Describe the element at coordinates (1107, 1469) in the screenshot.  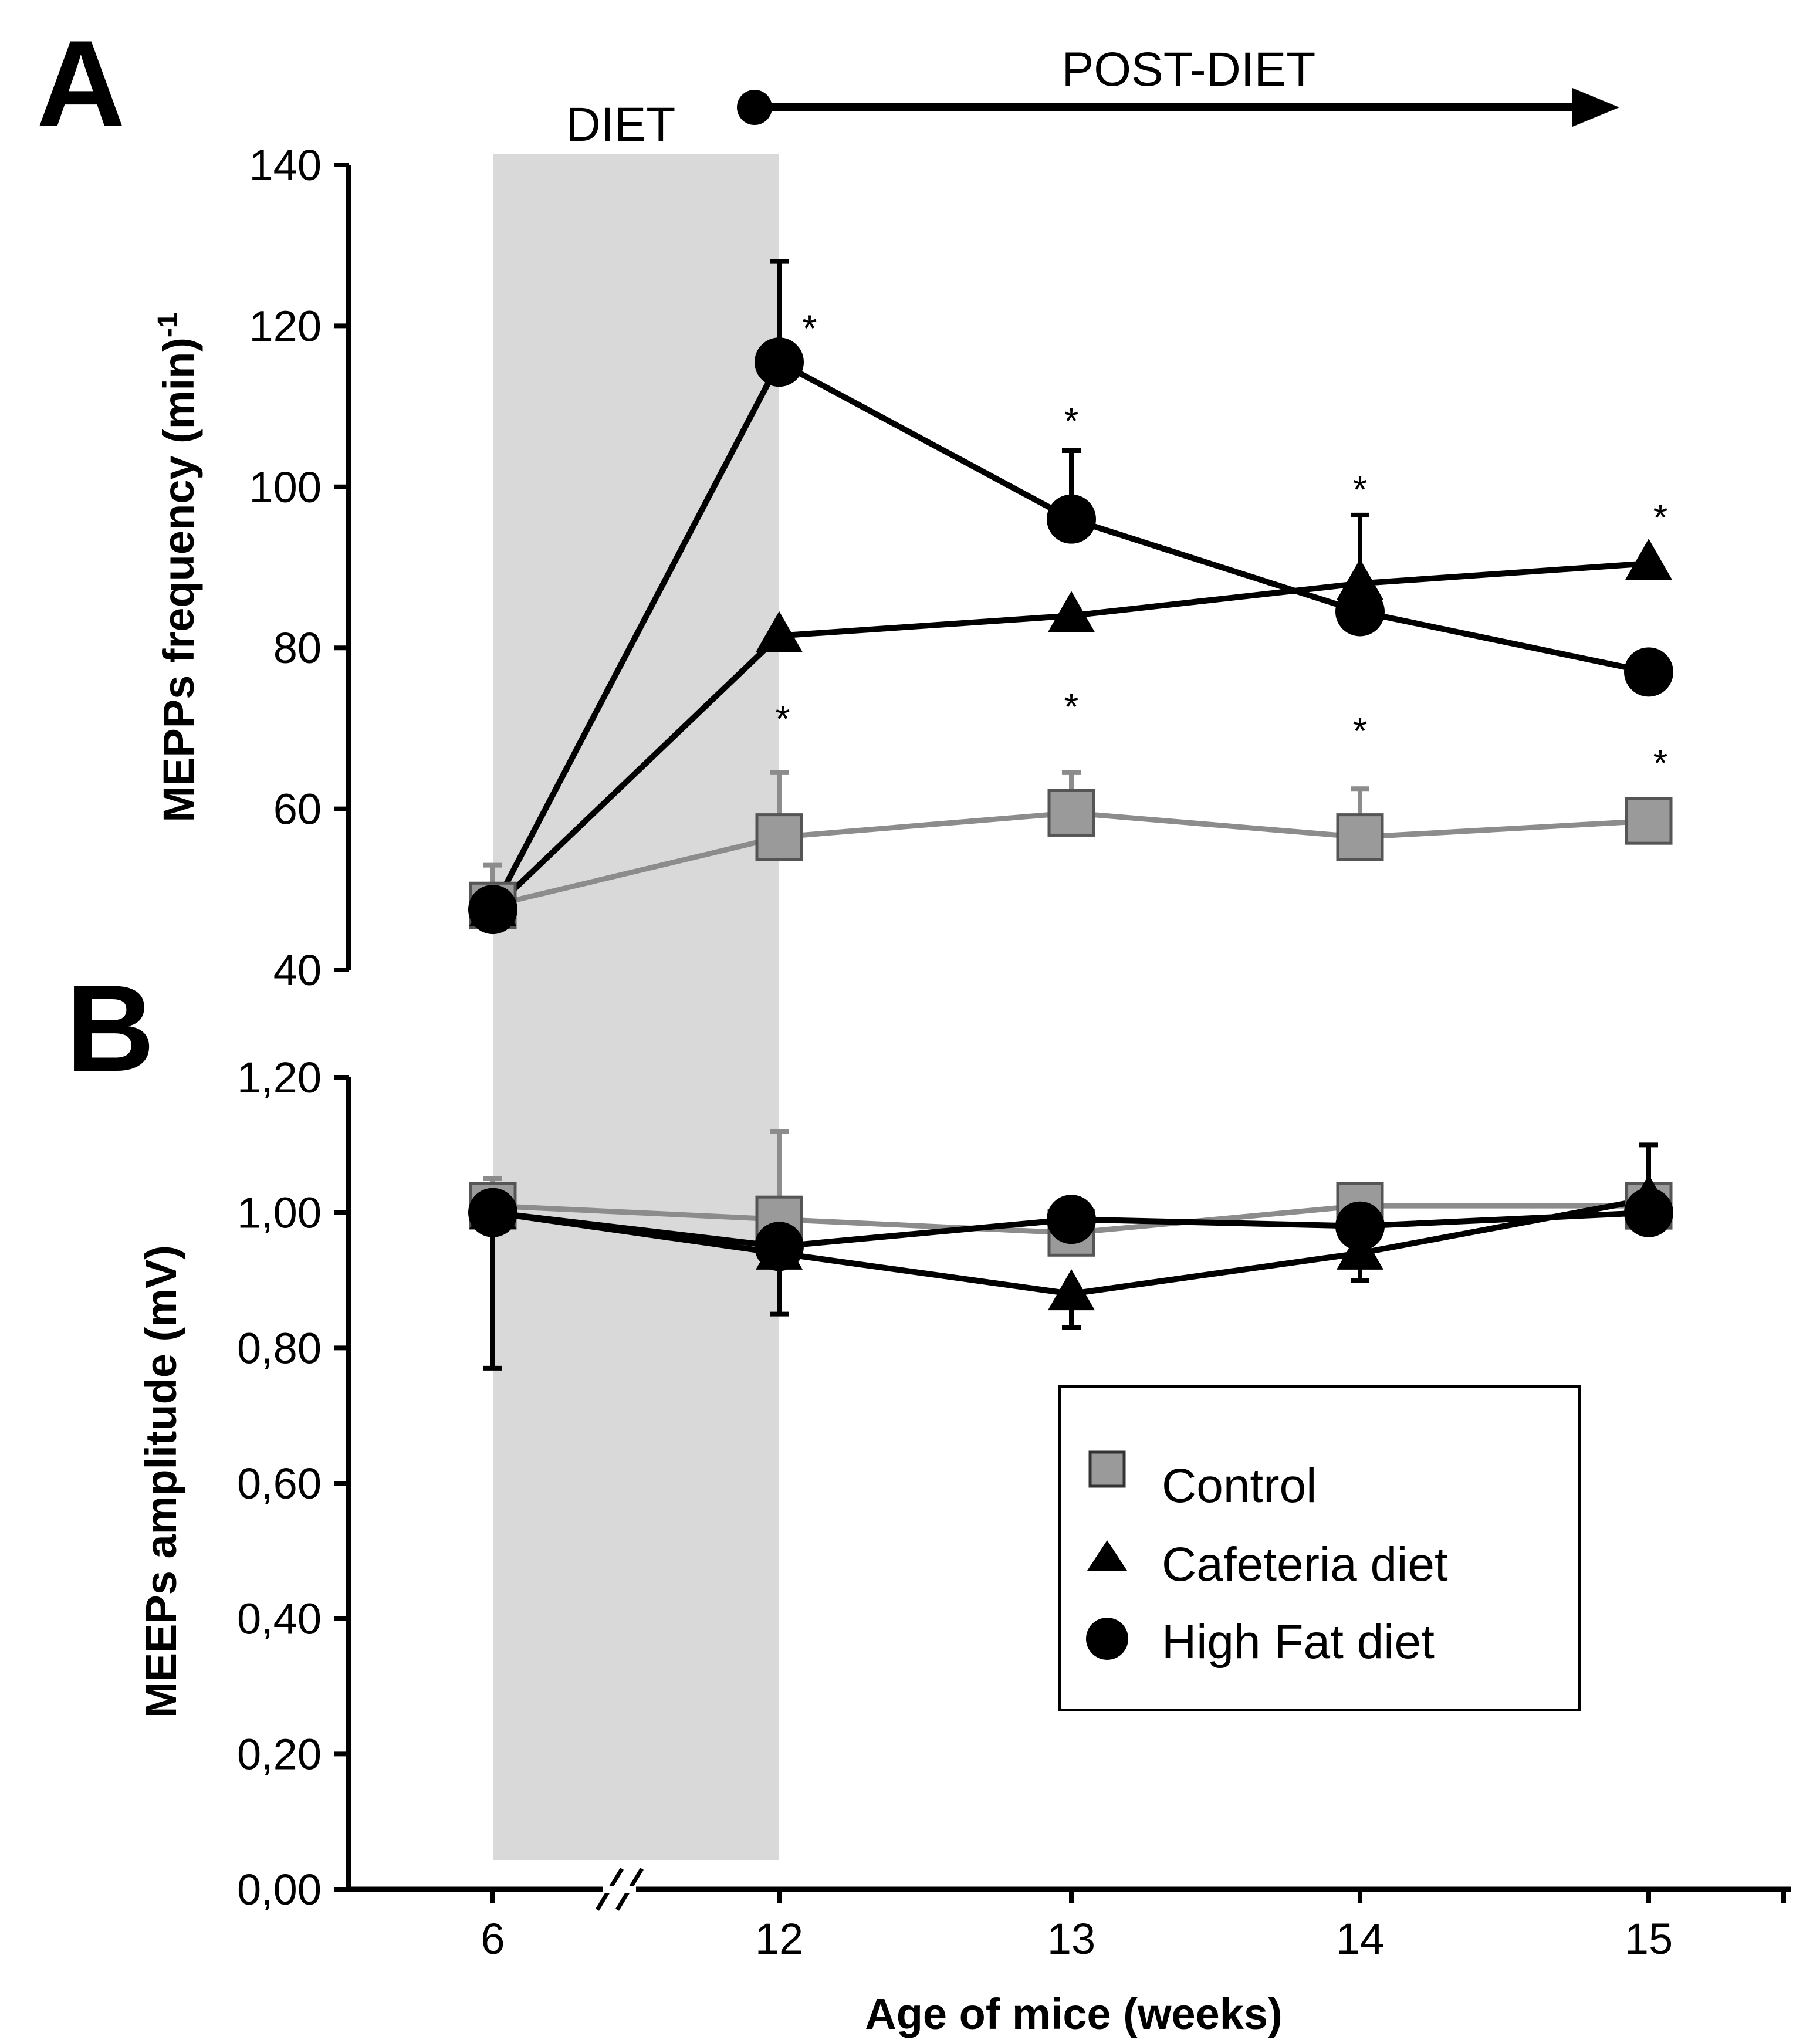
I see `legend-control-marker` at that location.